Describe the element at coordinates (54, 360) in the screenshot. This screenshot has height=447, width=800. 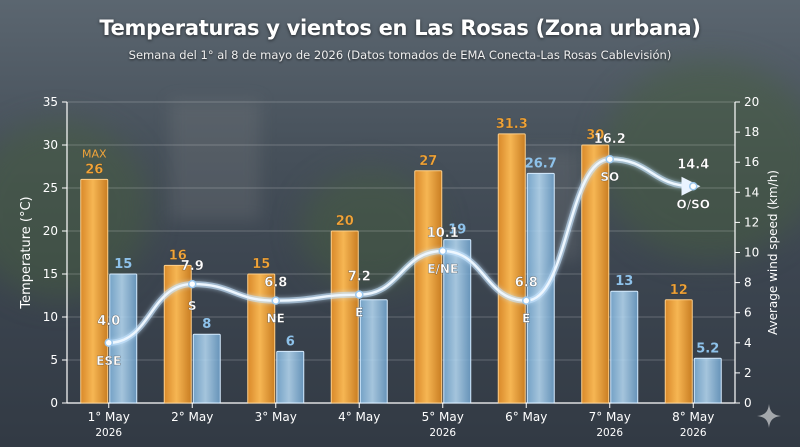
I see `y-tick-label: 5` at that location.